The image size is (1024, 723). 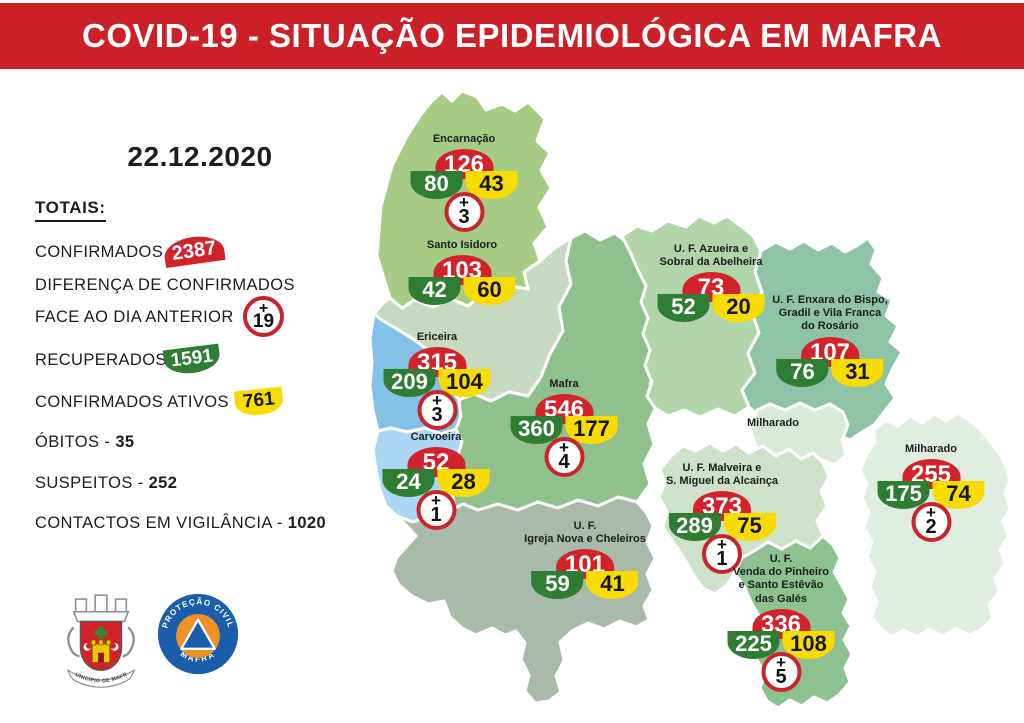 What do you see at coordinates (101, 360) in the screenshot?
I see `recuperados-label: RECUPERADOS` at bounding box center [101, 360].